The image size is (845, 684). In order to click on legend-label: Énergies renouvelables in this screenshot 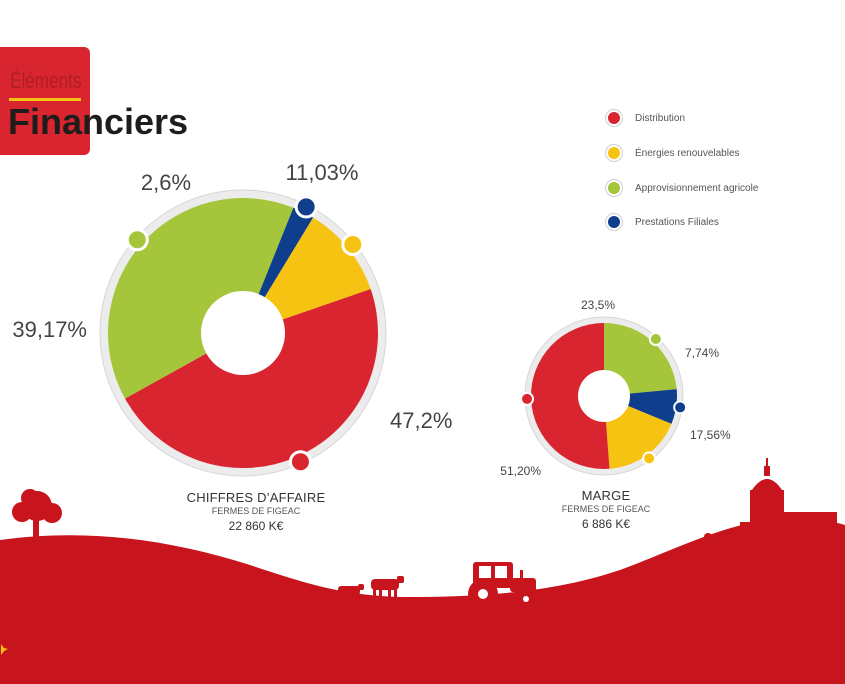, I will do `click(687, 153)`.